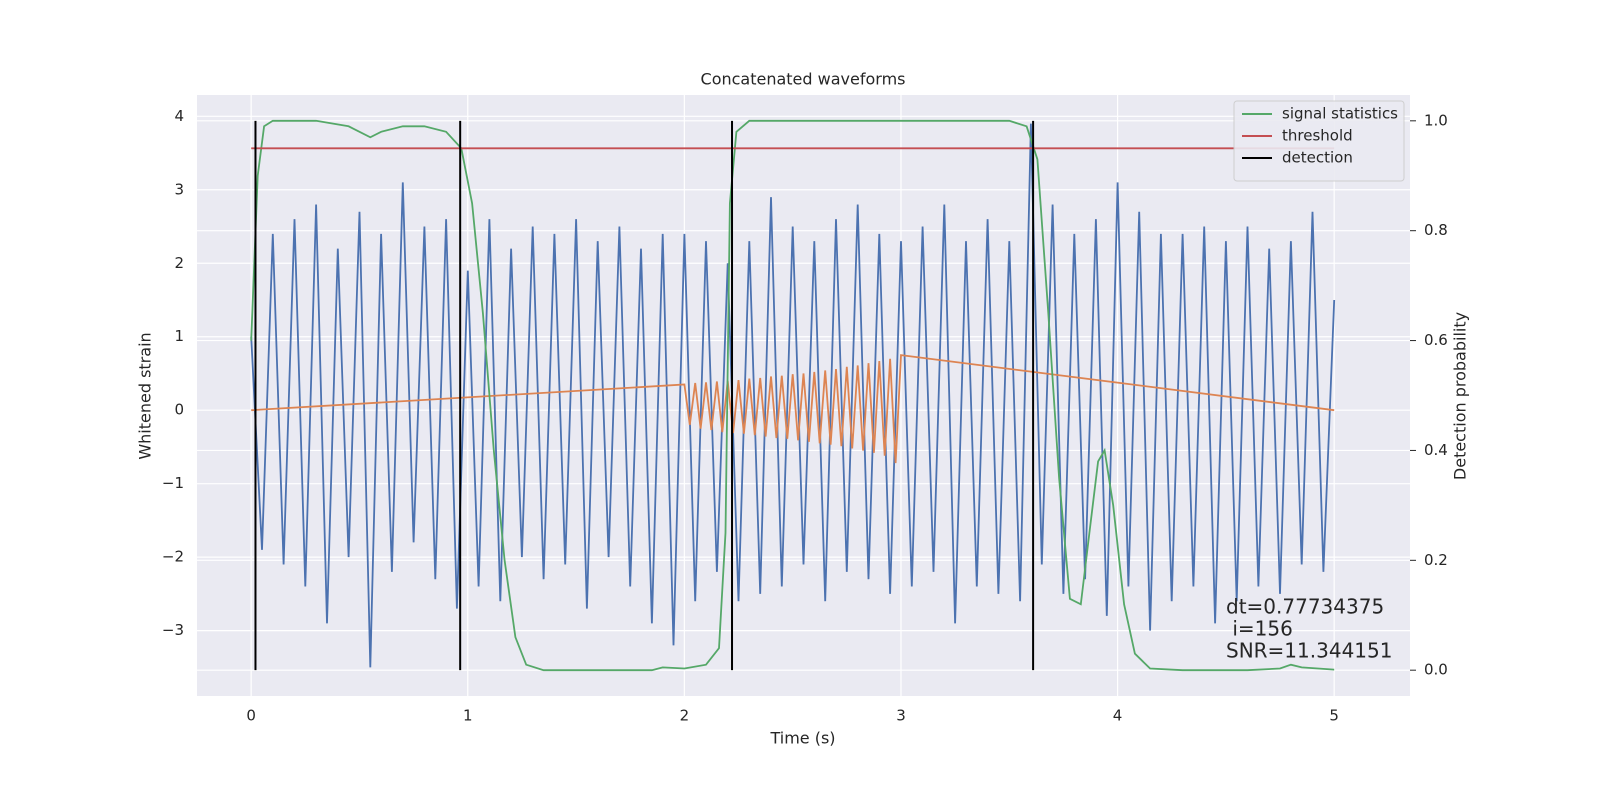  I want to click on legend-label: signal statistics, so click(1340, 114).